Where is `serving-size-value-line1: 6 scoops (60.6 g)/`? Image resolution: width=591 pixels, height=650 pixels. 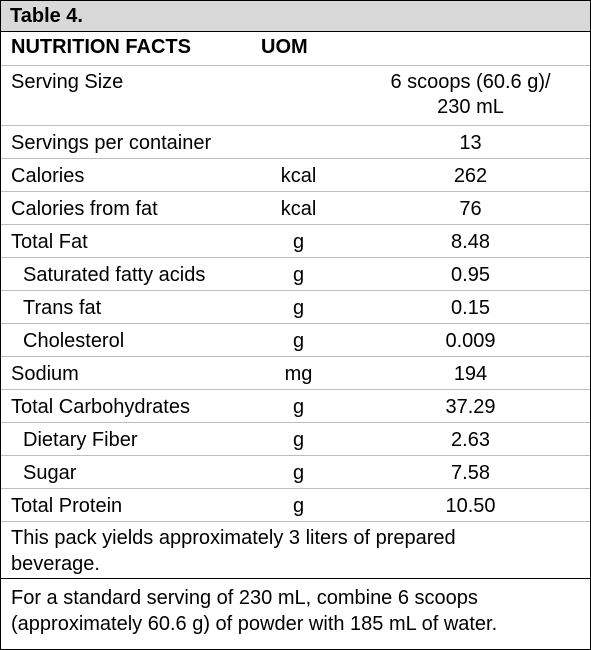 serving-size-value-line1: 6 scoops (60.6 g)/ is located at coordinates (470, 82).